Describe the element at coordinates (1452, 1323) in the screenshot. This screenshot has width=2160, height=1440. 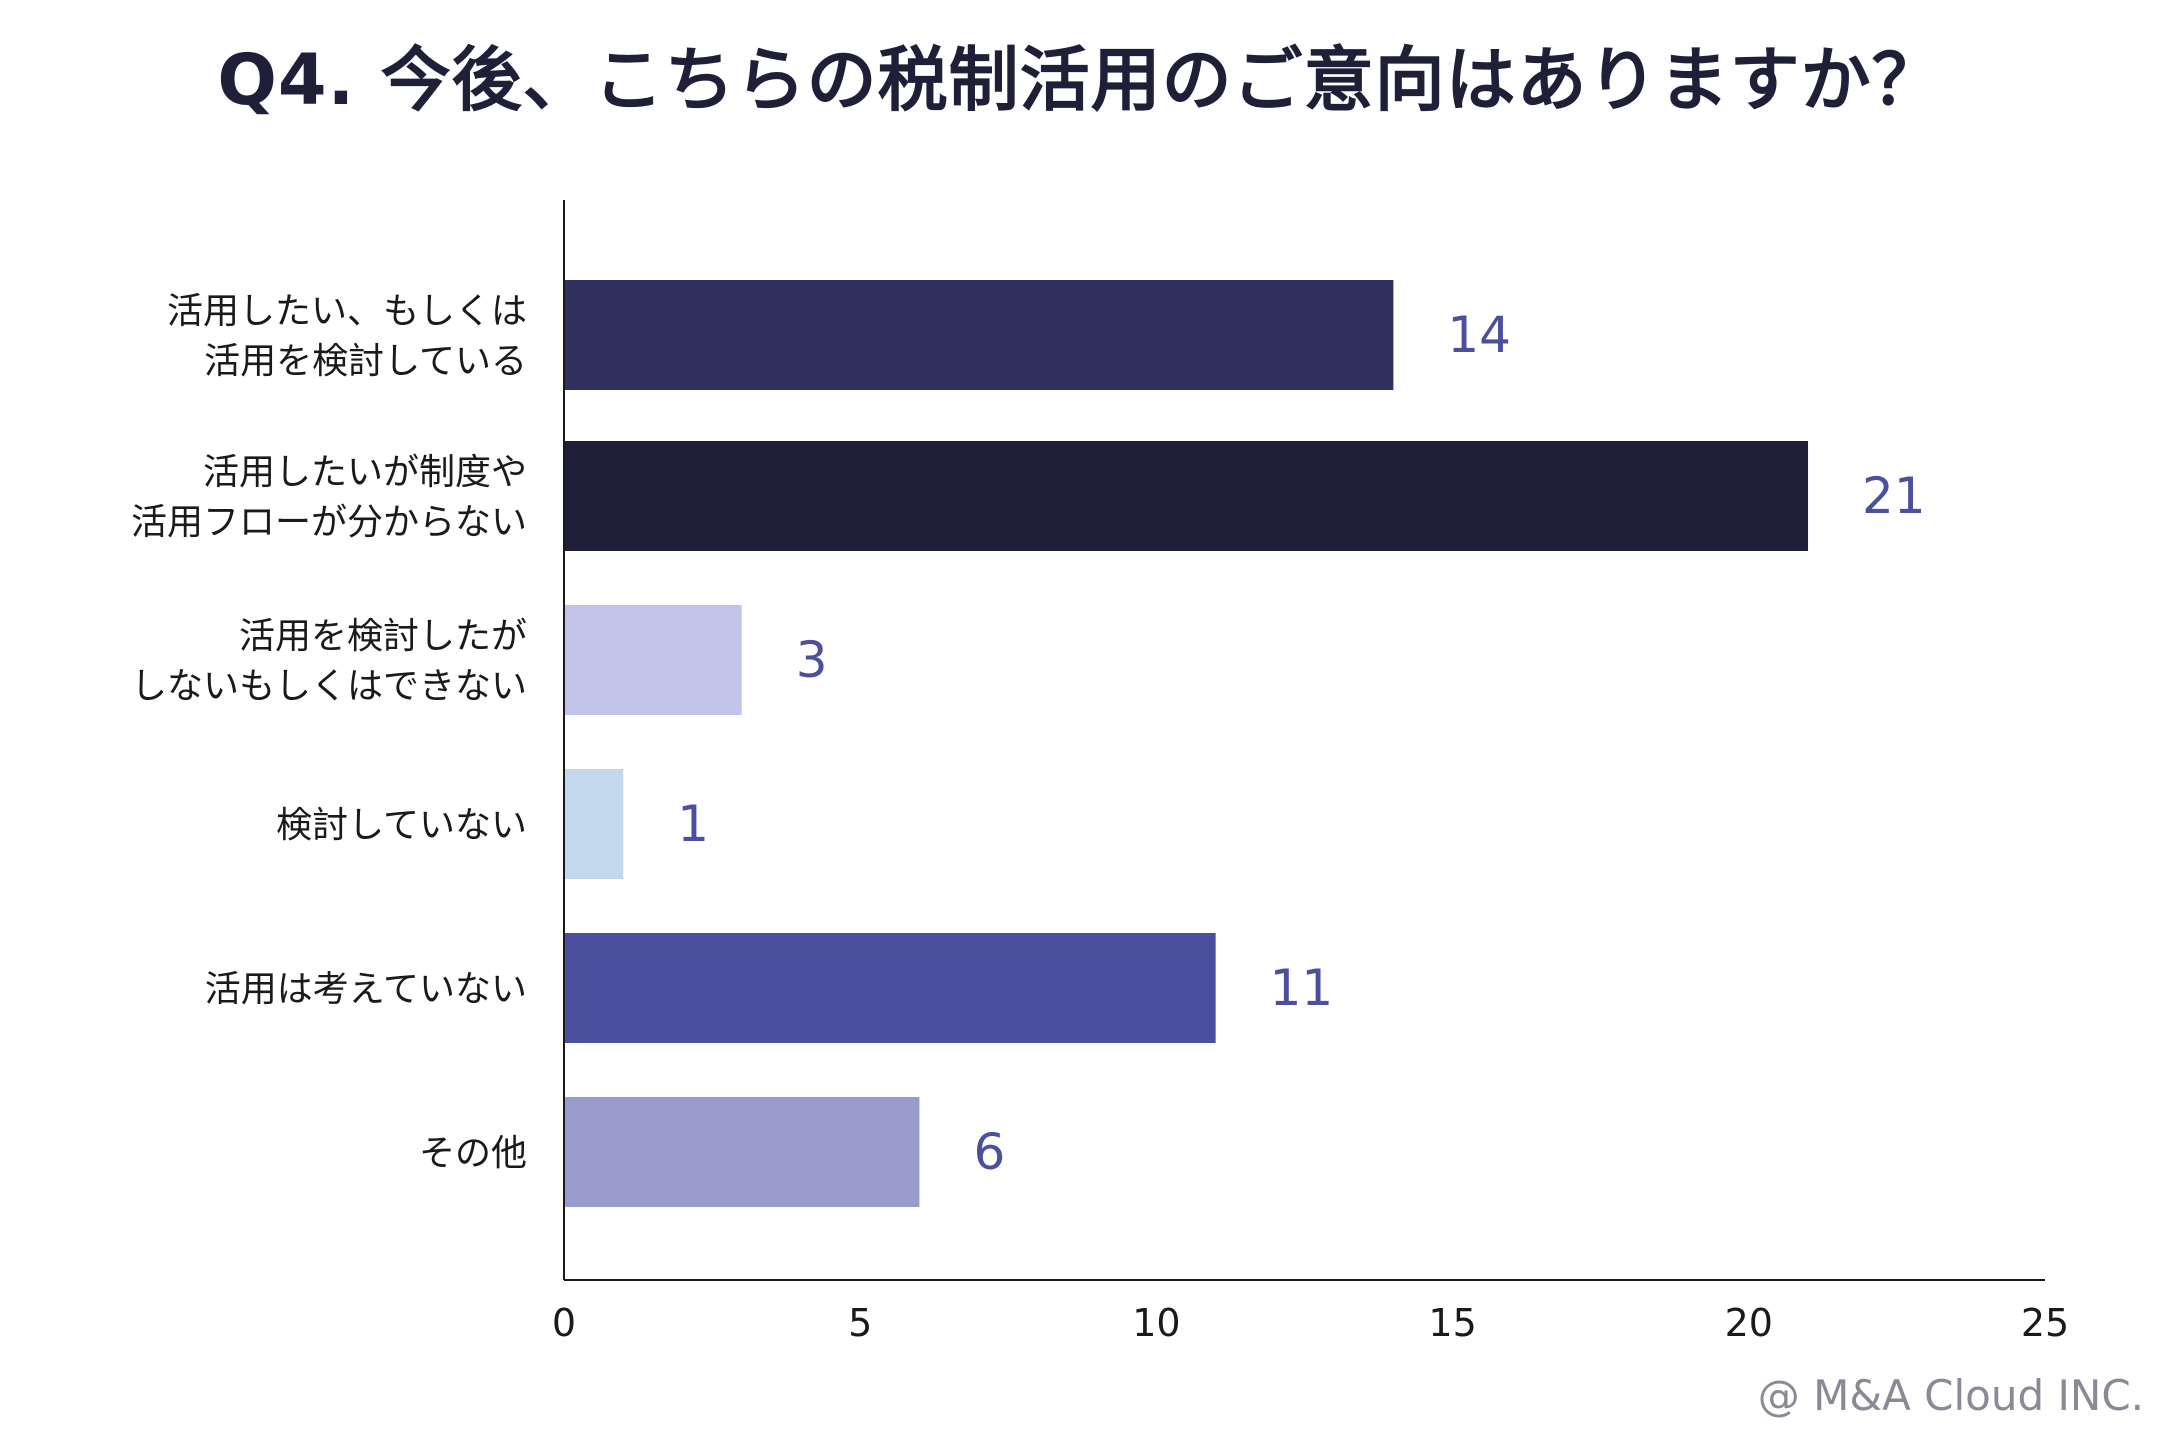
I see `x-tick-label-3: 15` at that location.